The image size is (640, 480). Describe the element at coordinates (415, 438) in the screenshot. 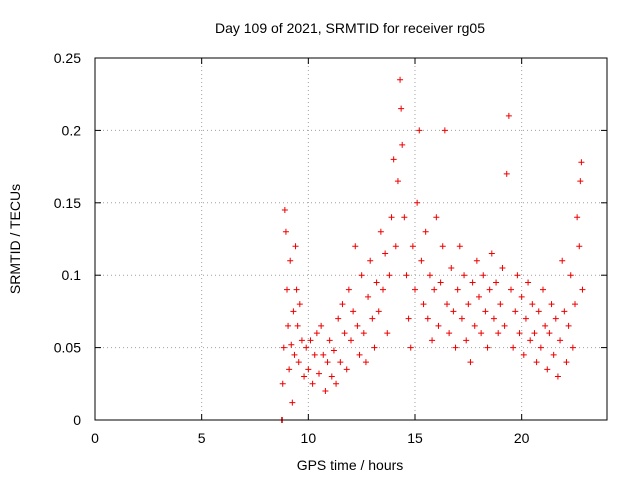

I see `x-tick-label: 15` at that location.